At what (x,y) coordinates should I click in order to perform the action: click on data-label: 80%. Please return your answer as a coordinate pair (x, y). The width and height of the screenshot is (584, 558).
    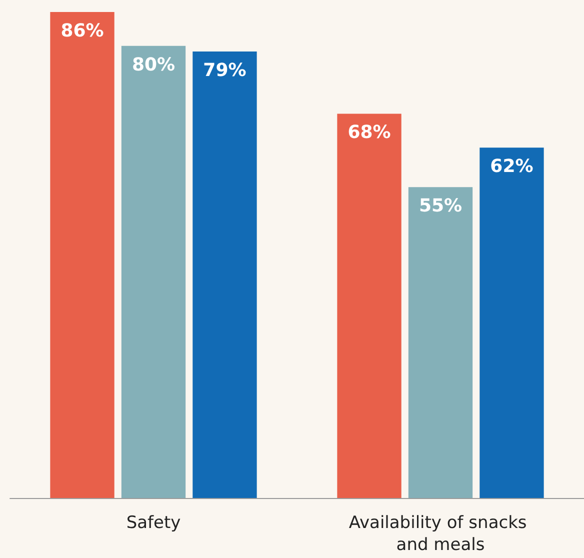
    Looking at the image, I should click on (154, 65).